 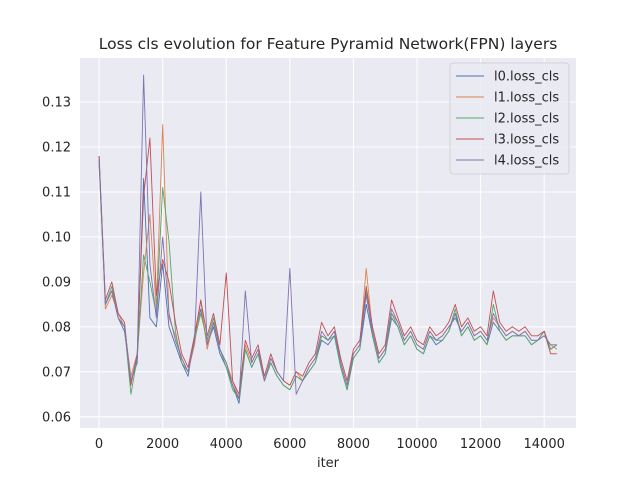 What do you see at coordinates (328, 463) in the screenshot?
I see `x-axis-label: iter` at bounding box center [328, 463].